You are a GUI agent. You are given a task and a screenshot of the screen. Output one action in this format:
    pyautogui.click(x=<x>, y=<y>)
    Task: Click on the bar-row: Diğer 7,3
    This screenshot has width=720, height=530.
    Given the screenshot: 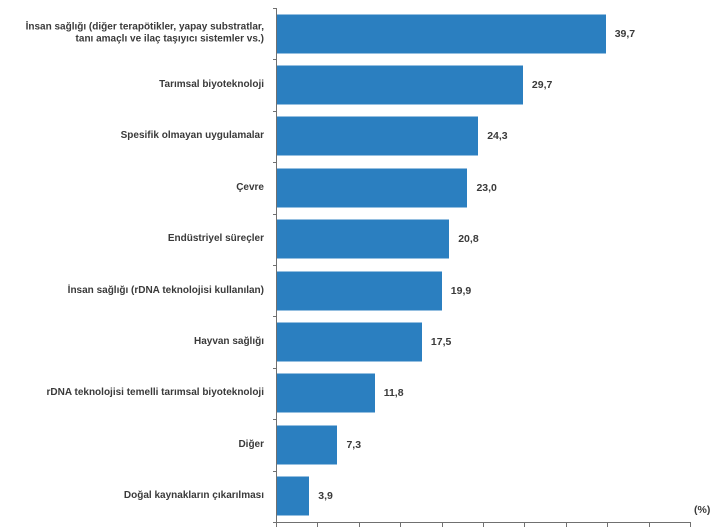 What is the action you would take?
    pyautogui.click(x=360, y=444)
    